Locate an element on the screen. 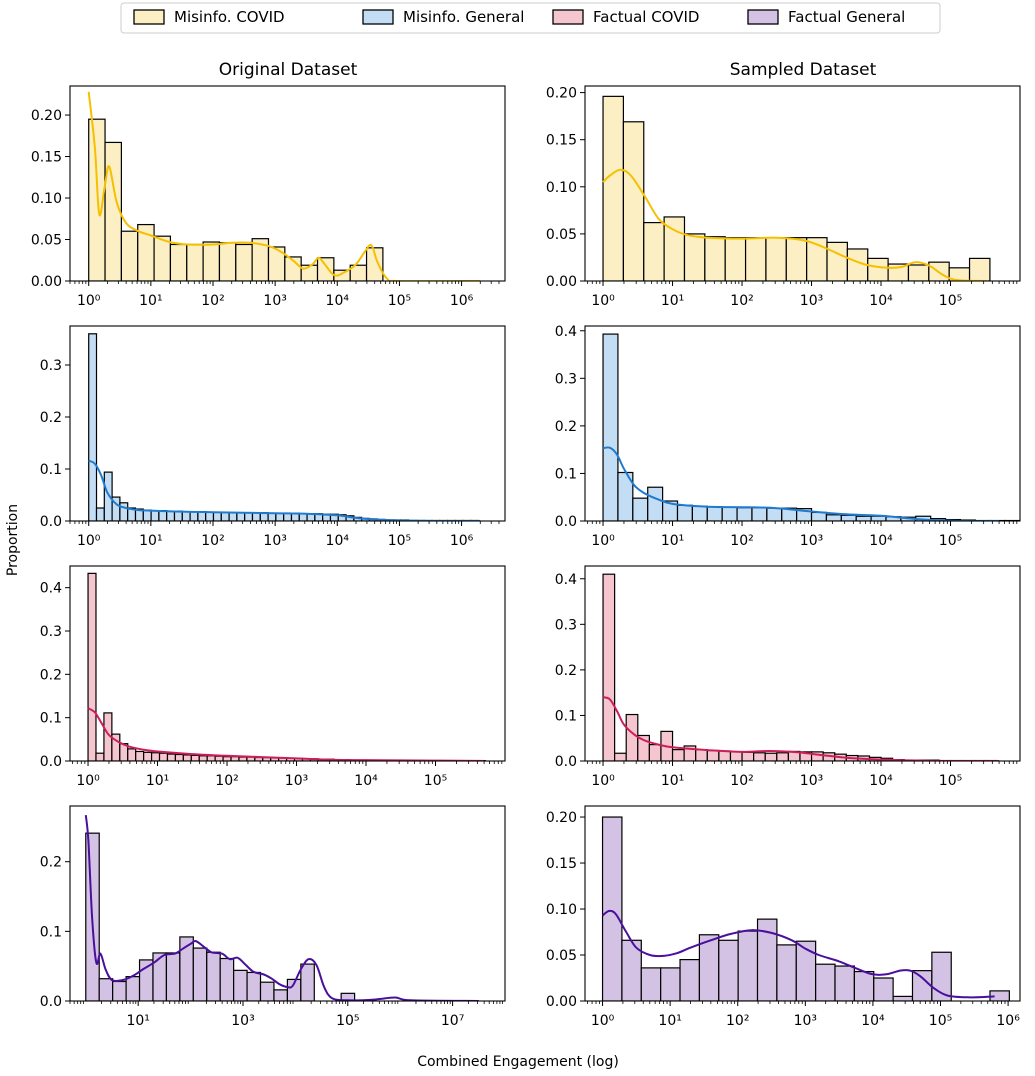 Image resolution: width=1035 pixels, height=1076 pixels. y-tick-label: 0.00 is located at coordinates (46, 282).